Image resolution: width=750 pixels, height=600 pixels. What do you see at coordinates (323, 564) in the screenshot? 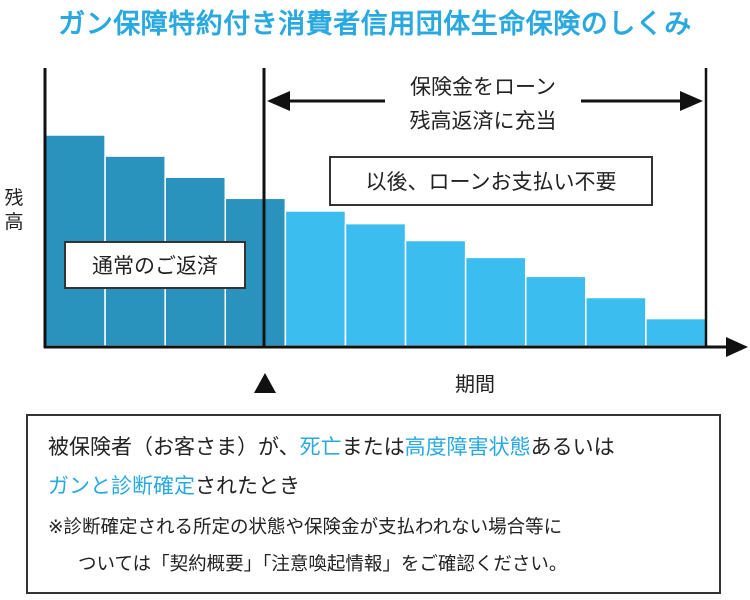
I see `note-line-2: ついては「契約概要」「注意喚起情報」をご確認ください。` at bounding box center [323, 564].